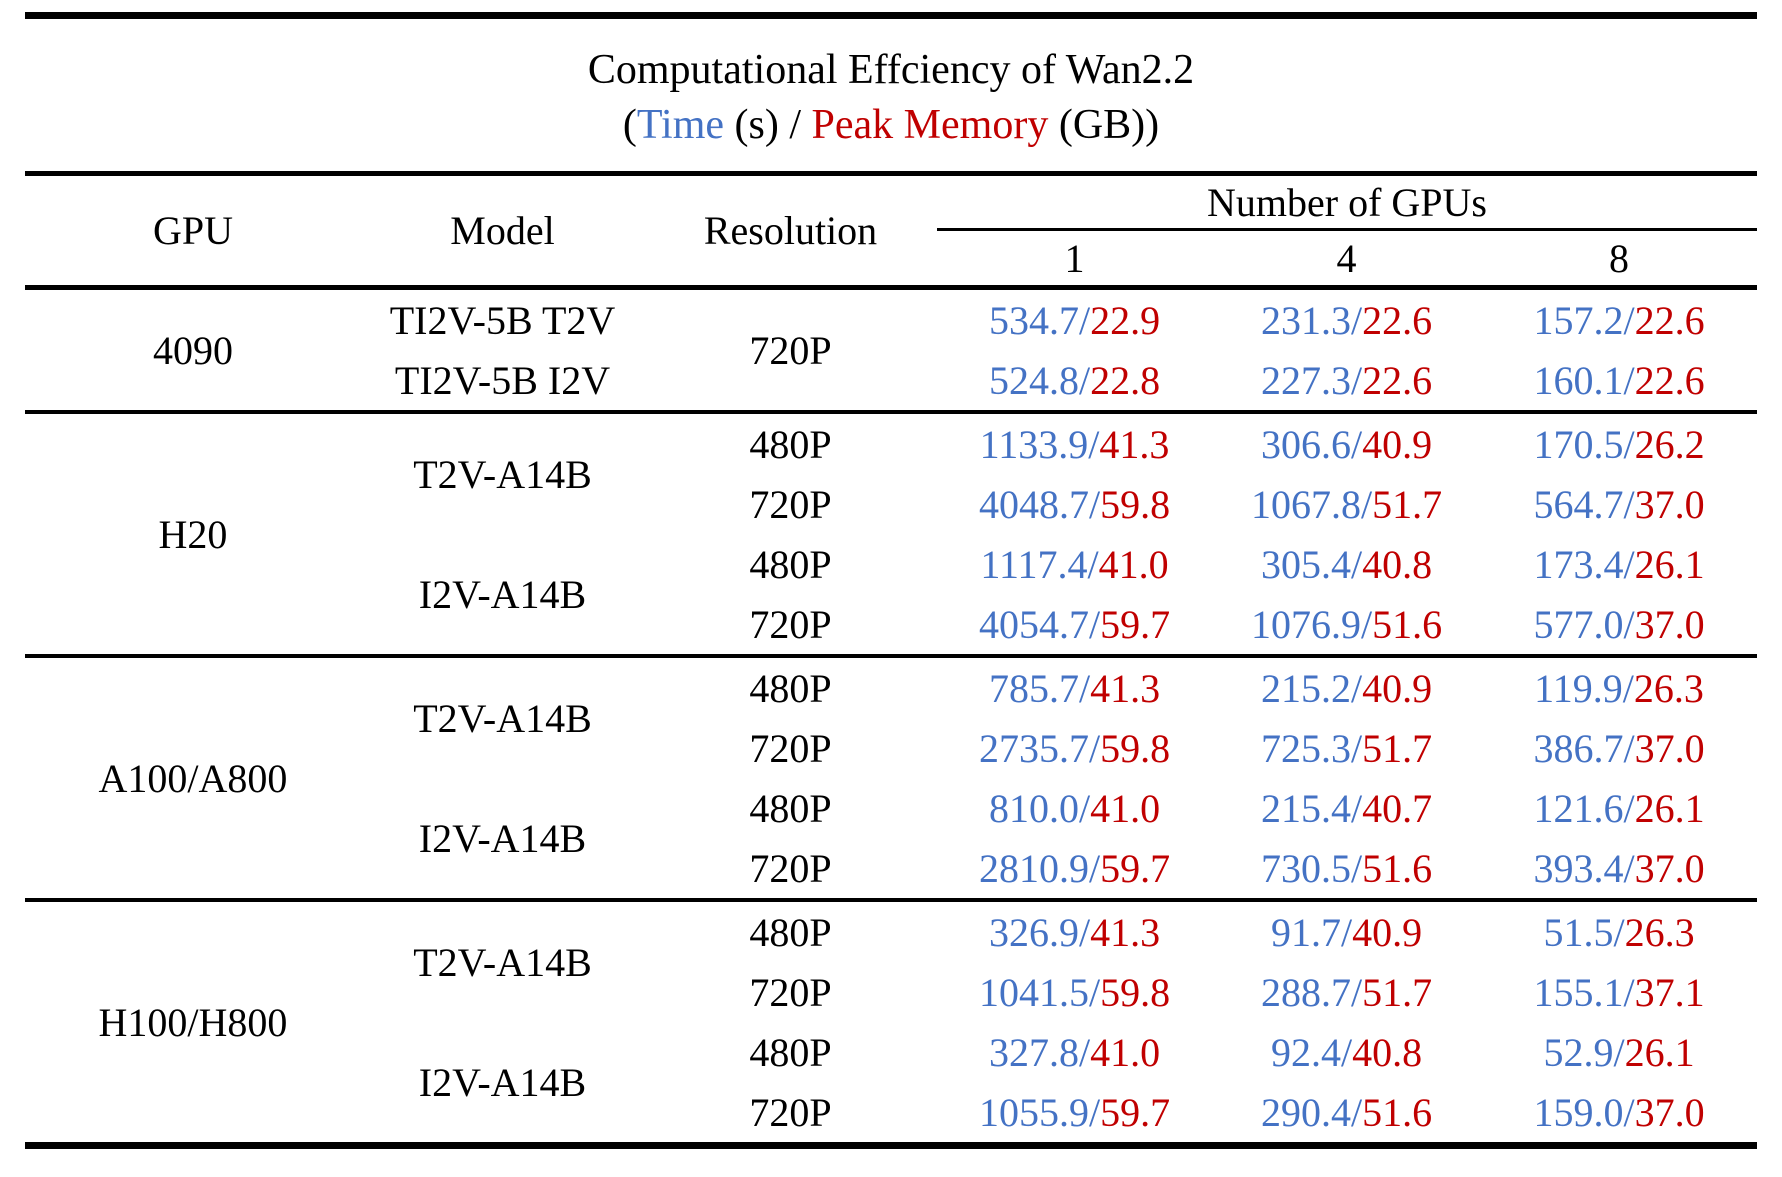 The width and height of the screenshot is (1782, 1177). What do you see at coordinates (891, 504) in the screenshot?
I see `table-row: 720P 4048.7/59.8 1067.8/51.7 564.7/37.0` at bounding box center [891, 504].